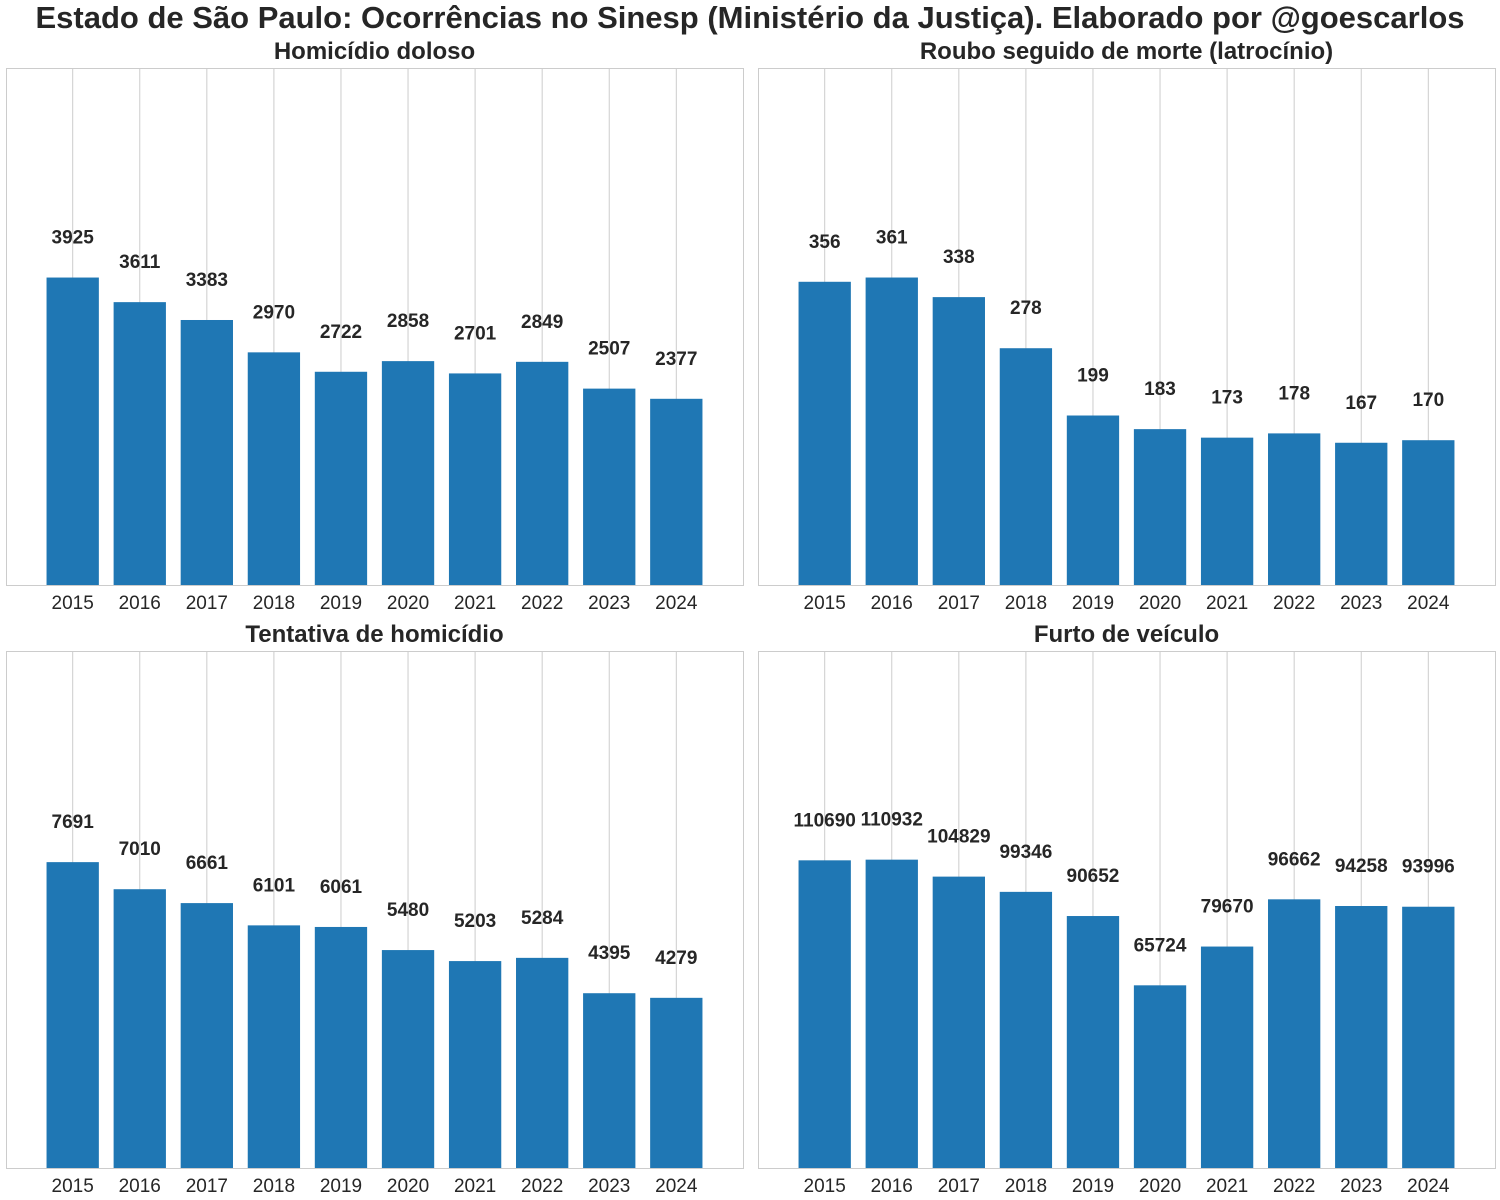 The image size is (1500, 1200). I want to click on x-tick-label-tentativa-homicidio-2024: 2024, so click(676, 1186).